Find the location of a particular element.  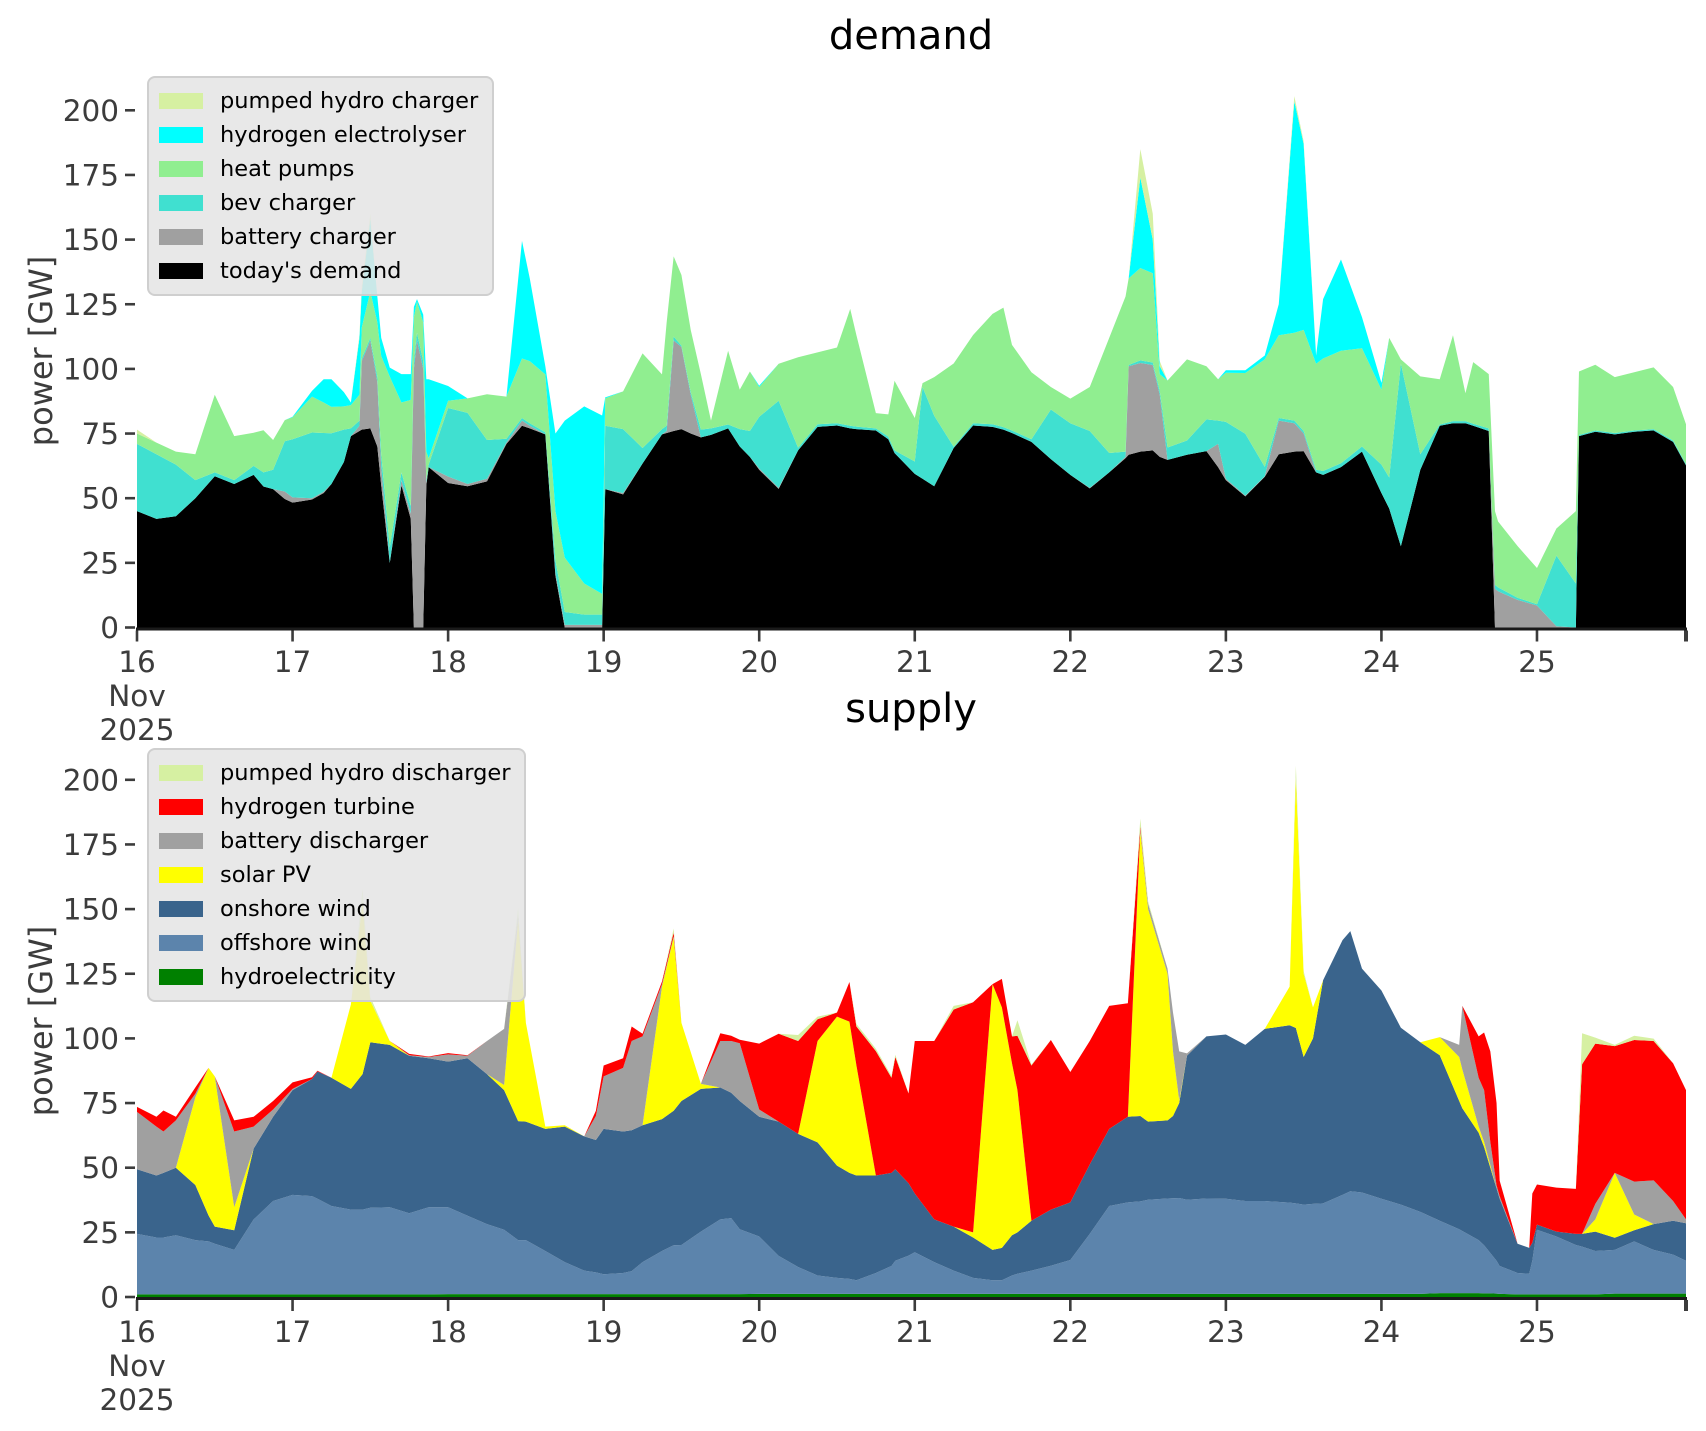

supply-y-tick-label: 50 is located at coordinates (100, 1168).